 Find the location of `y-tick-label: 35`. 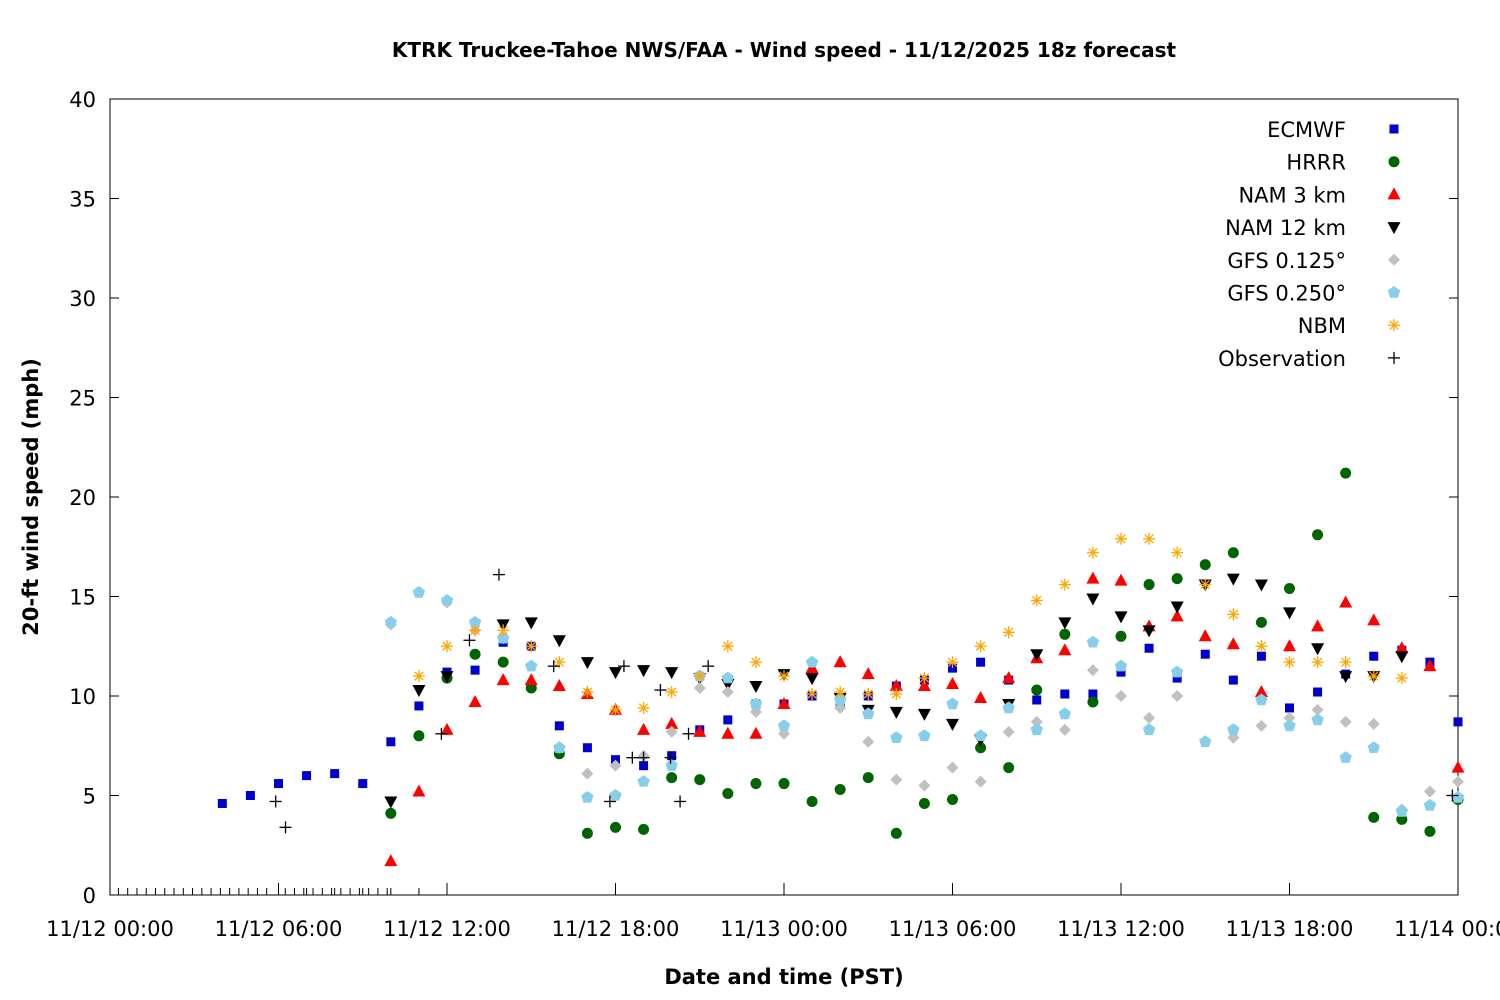

y-tick-label: 35 is located at coordinates (82, 200).